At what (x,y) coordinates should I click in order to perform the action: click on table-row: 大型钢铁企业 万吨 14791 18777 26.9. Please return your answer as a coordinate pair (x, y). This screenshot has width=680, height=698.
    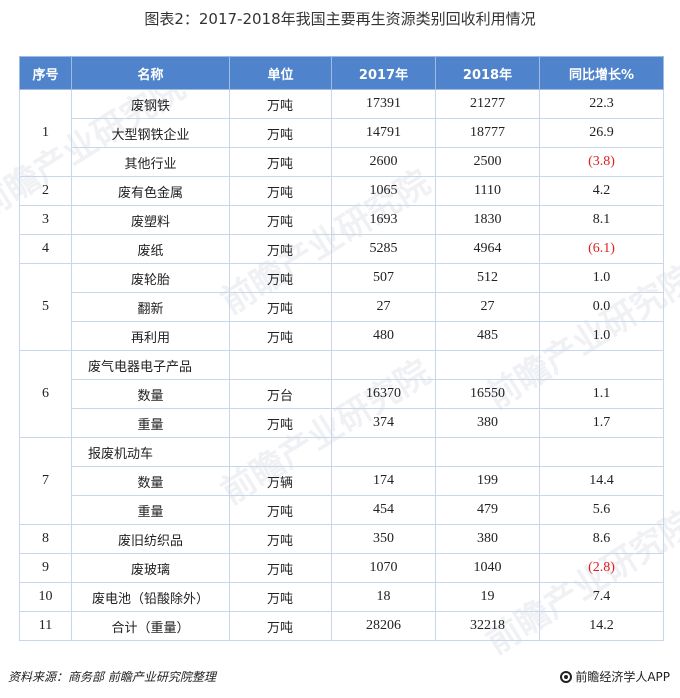
    Looking at the image, I should click on (342, 133).